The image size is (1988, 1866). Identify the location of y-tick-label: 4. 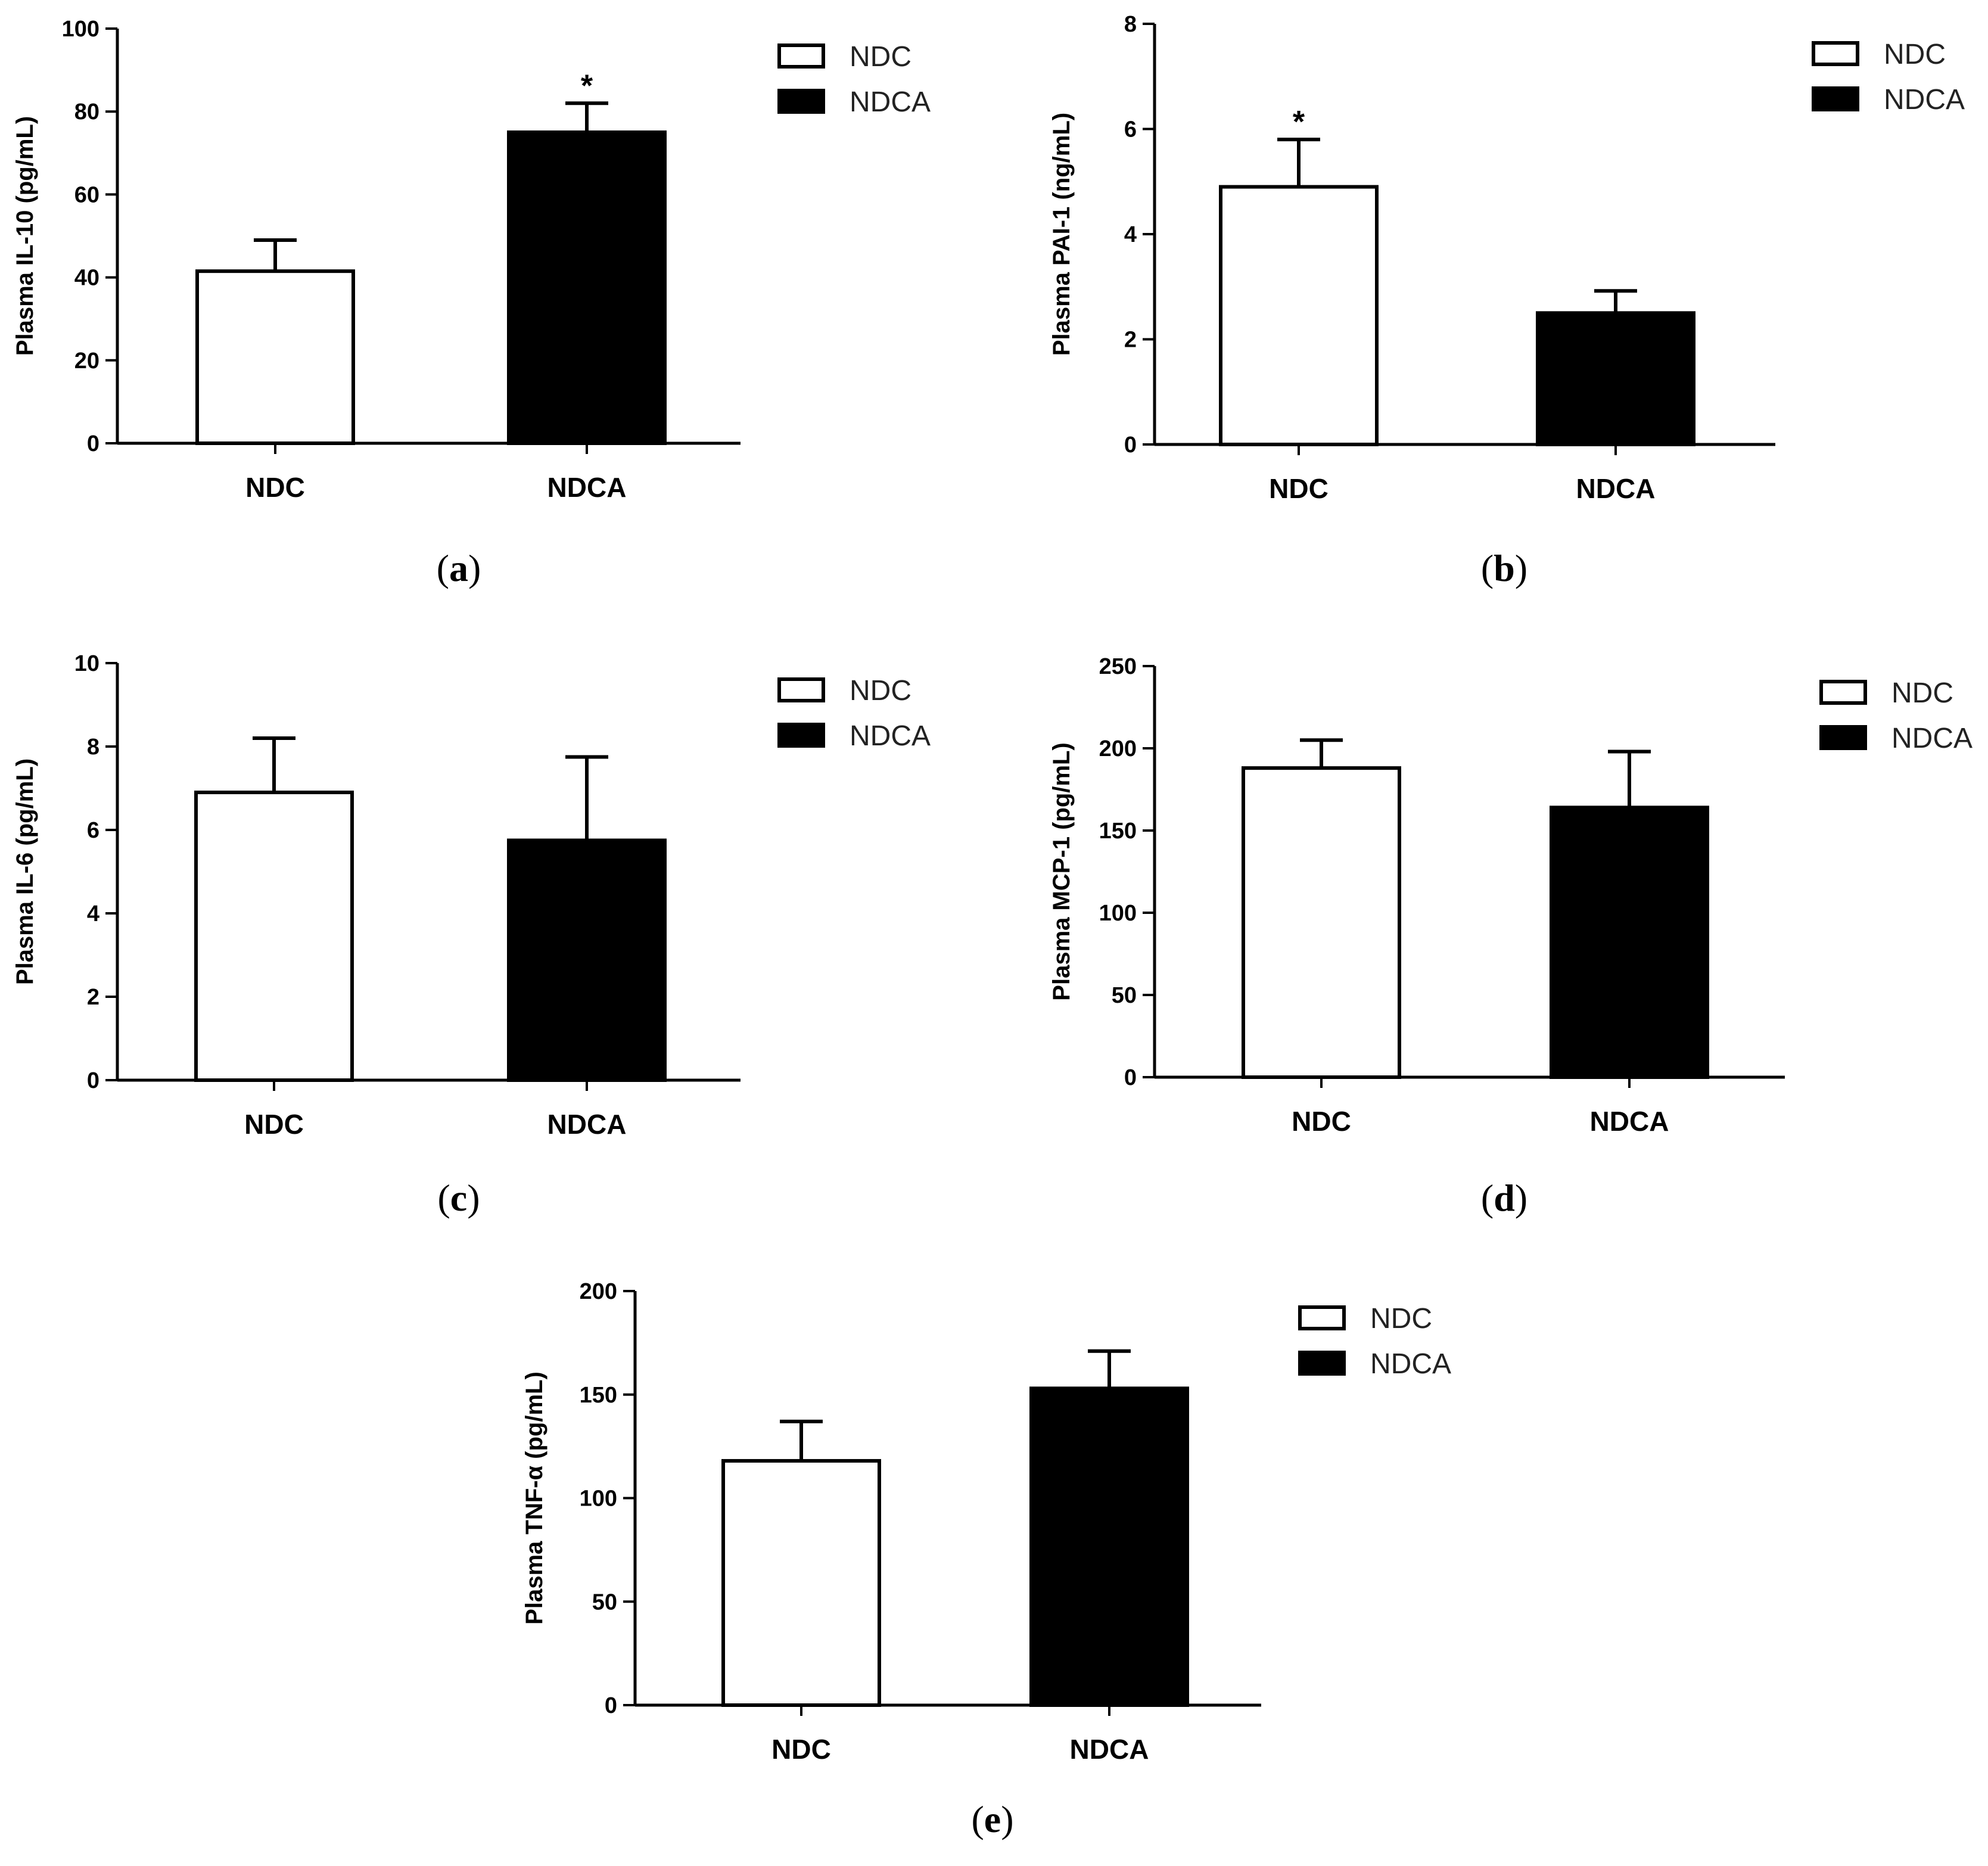
(93, 914).